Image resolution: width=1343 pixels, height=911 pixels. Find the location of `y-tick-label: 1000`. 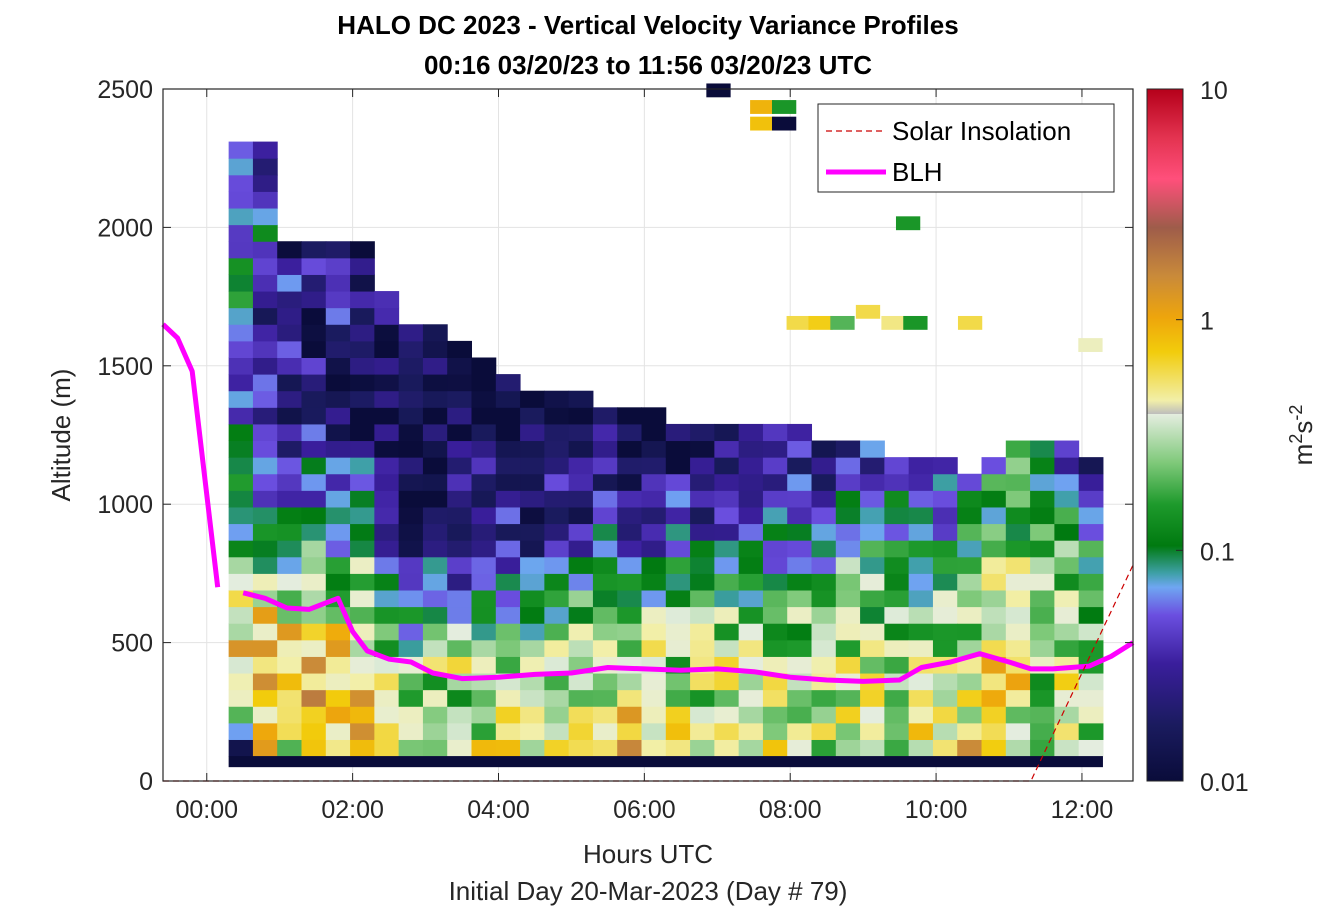

y-tick-label: 1000 is located at coordinates (125, 505).